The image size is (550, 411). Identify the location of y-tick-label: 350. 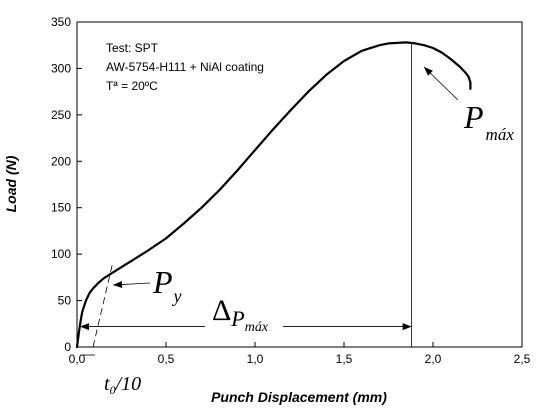
(61, 22).